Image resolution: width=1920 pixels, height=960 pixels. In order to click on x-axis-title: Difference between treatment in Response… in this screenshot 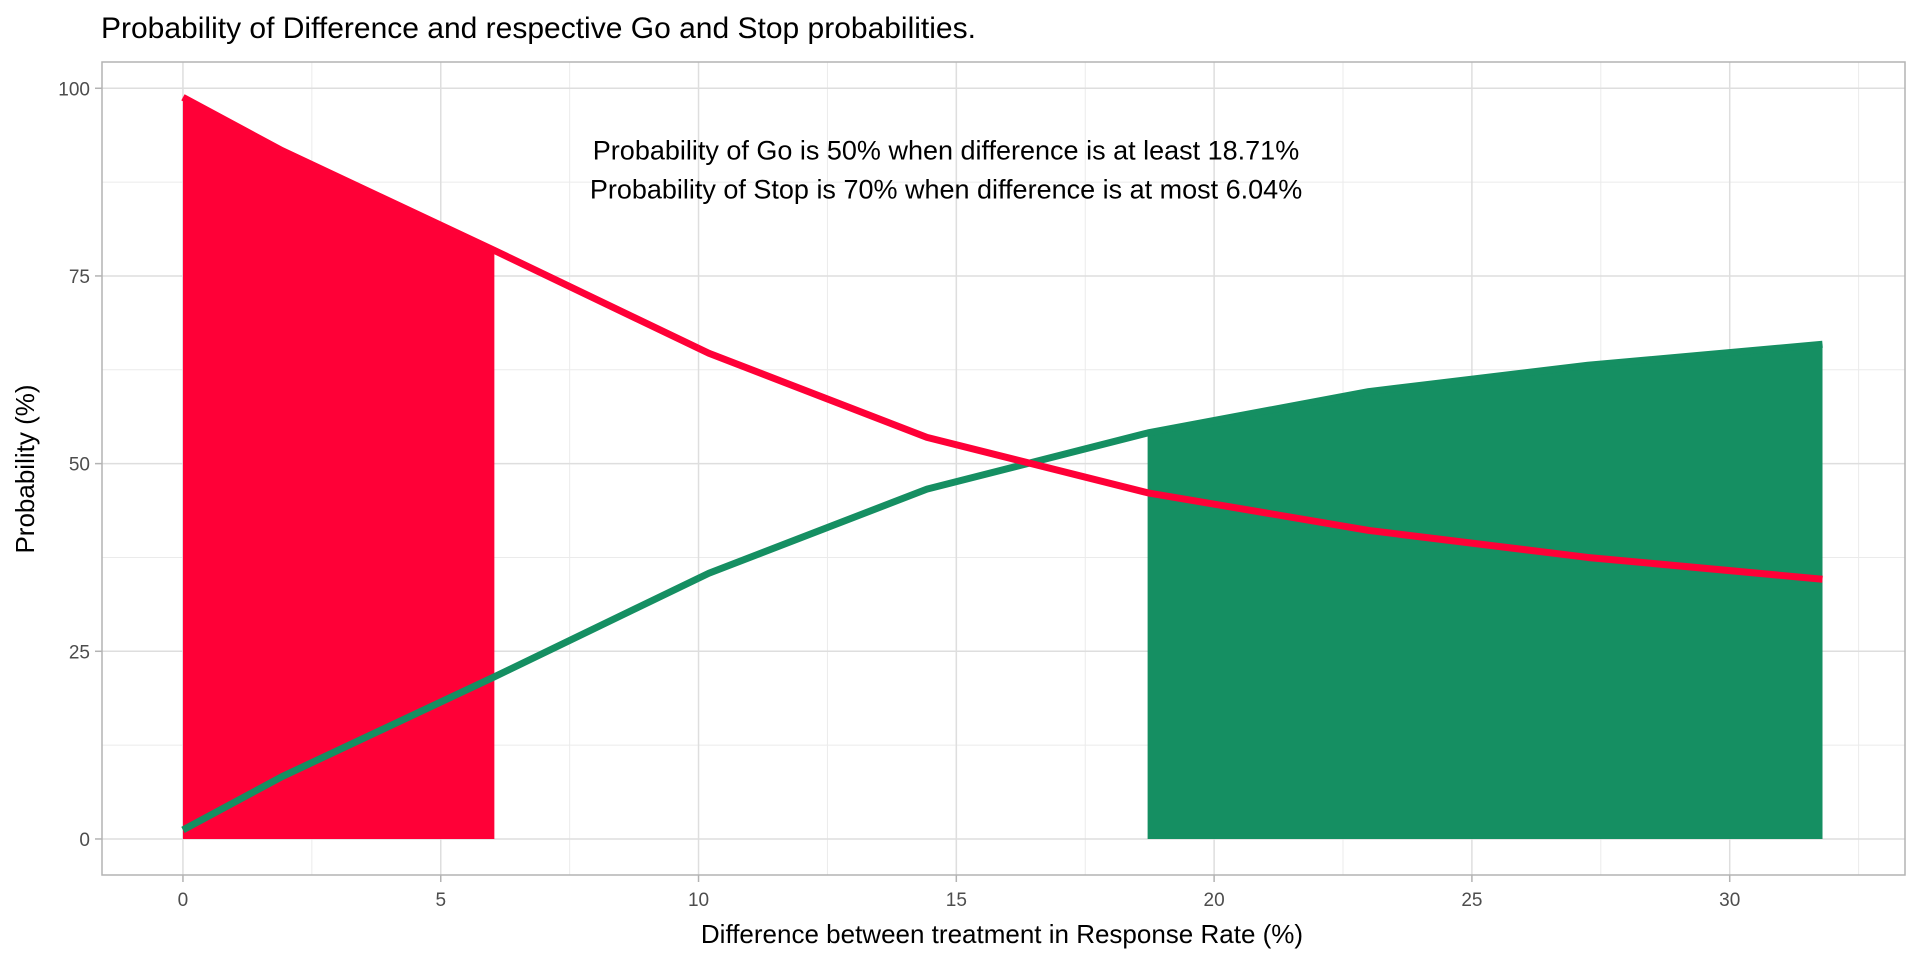, I will do `click(1002, 934)`.